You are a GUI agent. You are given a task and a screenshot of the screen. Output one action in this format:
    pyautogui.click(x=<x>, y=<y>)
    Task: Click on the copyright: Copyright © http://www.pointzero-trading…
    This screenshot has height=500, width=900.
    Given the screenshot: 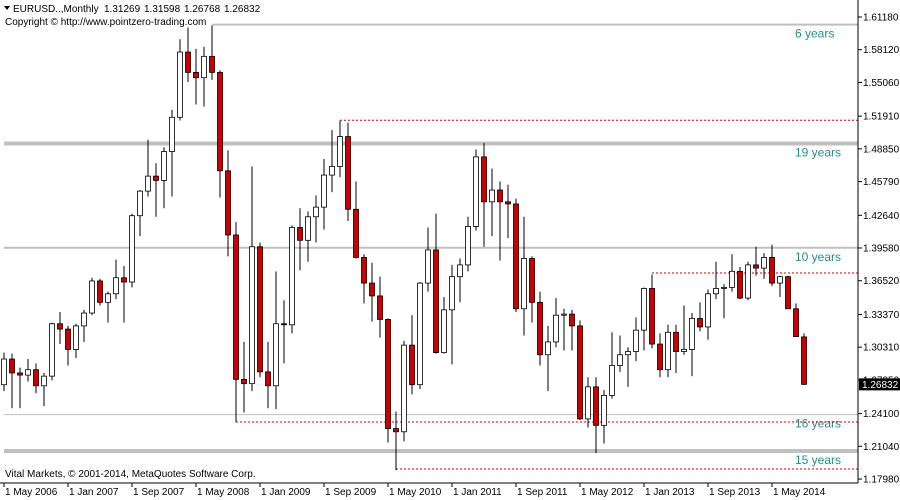 What is the action you would take?
    pyautogui.click(x=105, y=22)
    